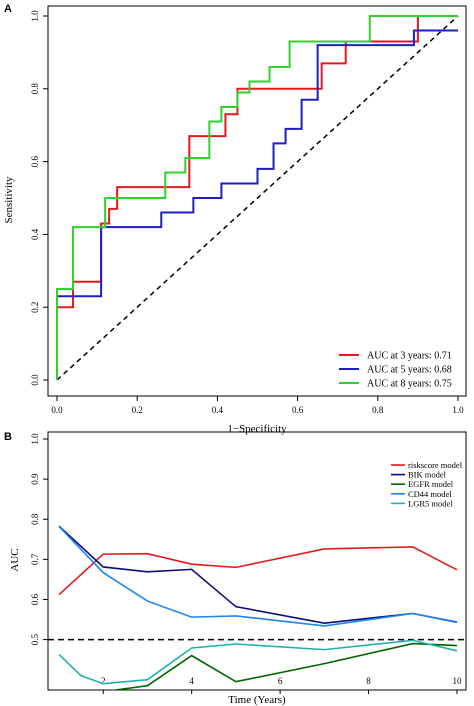  Describe the element at coordinates (458, 410) in the screenshot. I see `panel-a-x-tick-label: 1.0` at that location.